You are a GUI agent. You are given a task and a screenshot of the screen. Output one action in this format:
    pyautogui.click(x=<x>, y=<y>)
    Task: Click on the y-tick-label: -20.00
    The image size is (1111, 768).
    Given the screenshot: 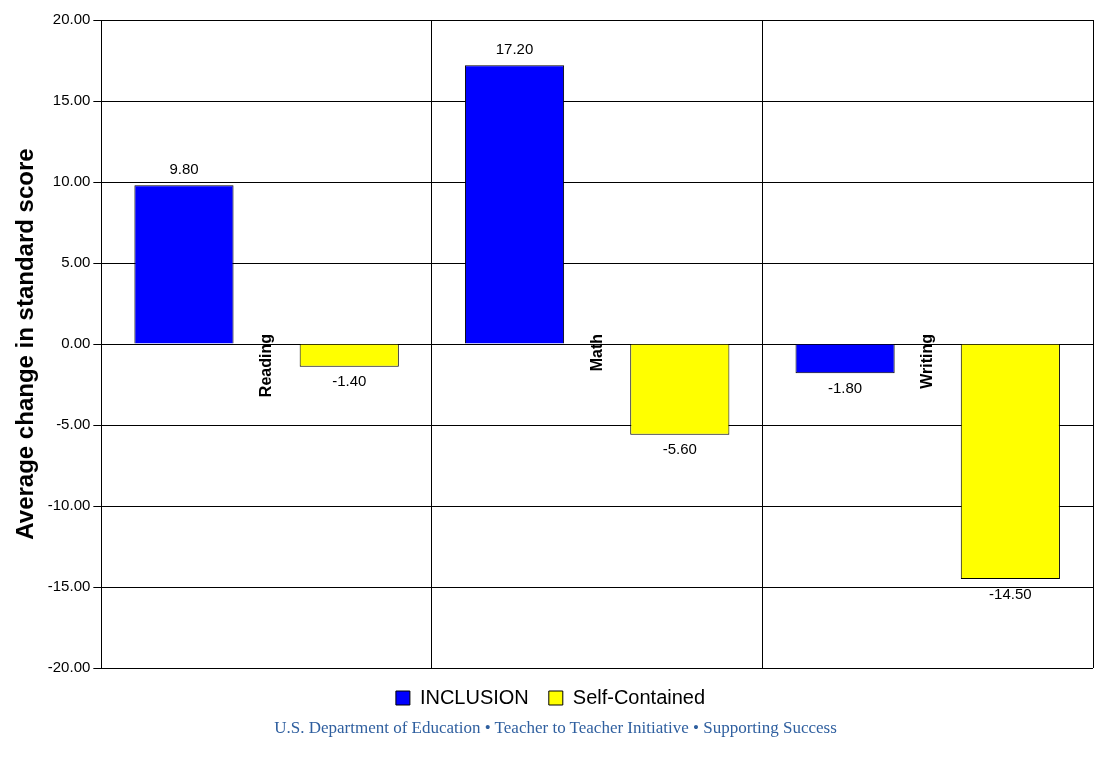 What is the action you would take?
    pyautogui.click(x=69, y=667)
    